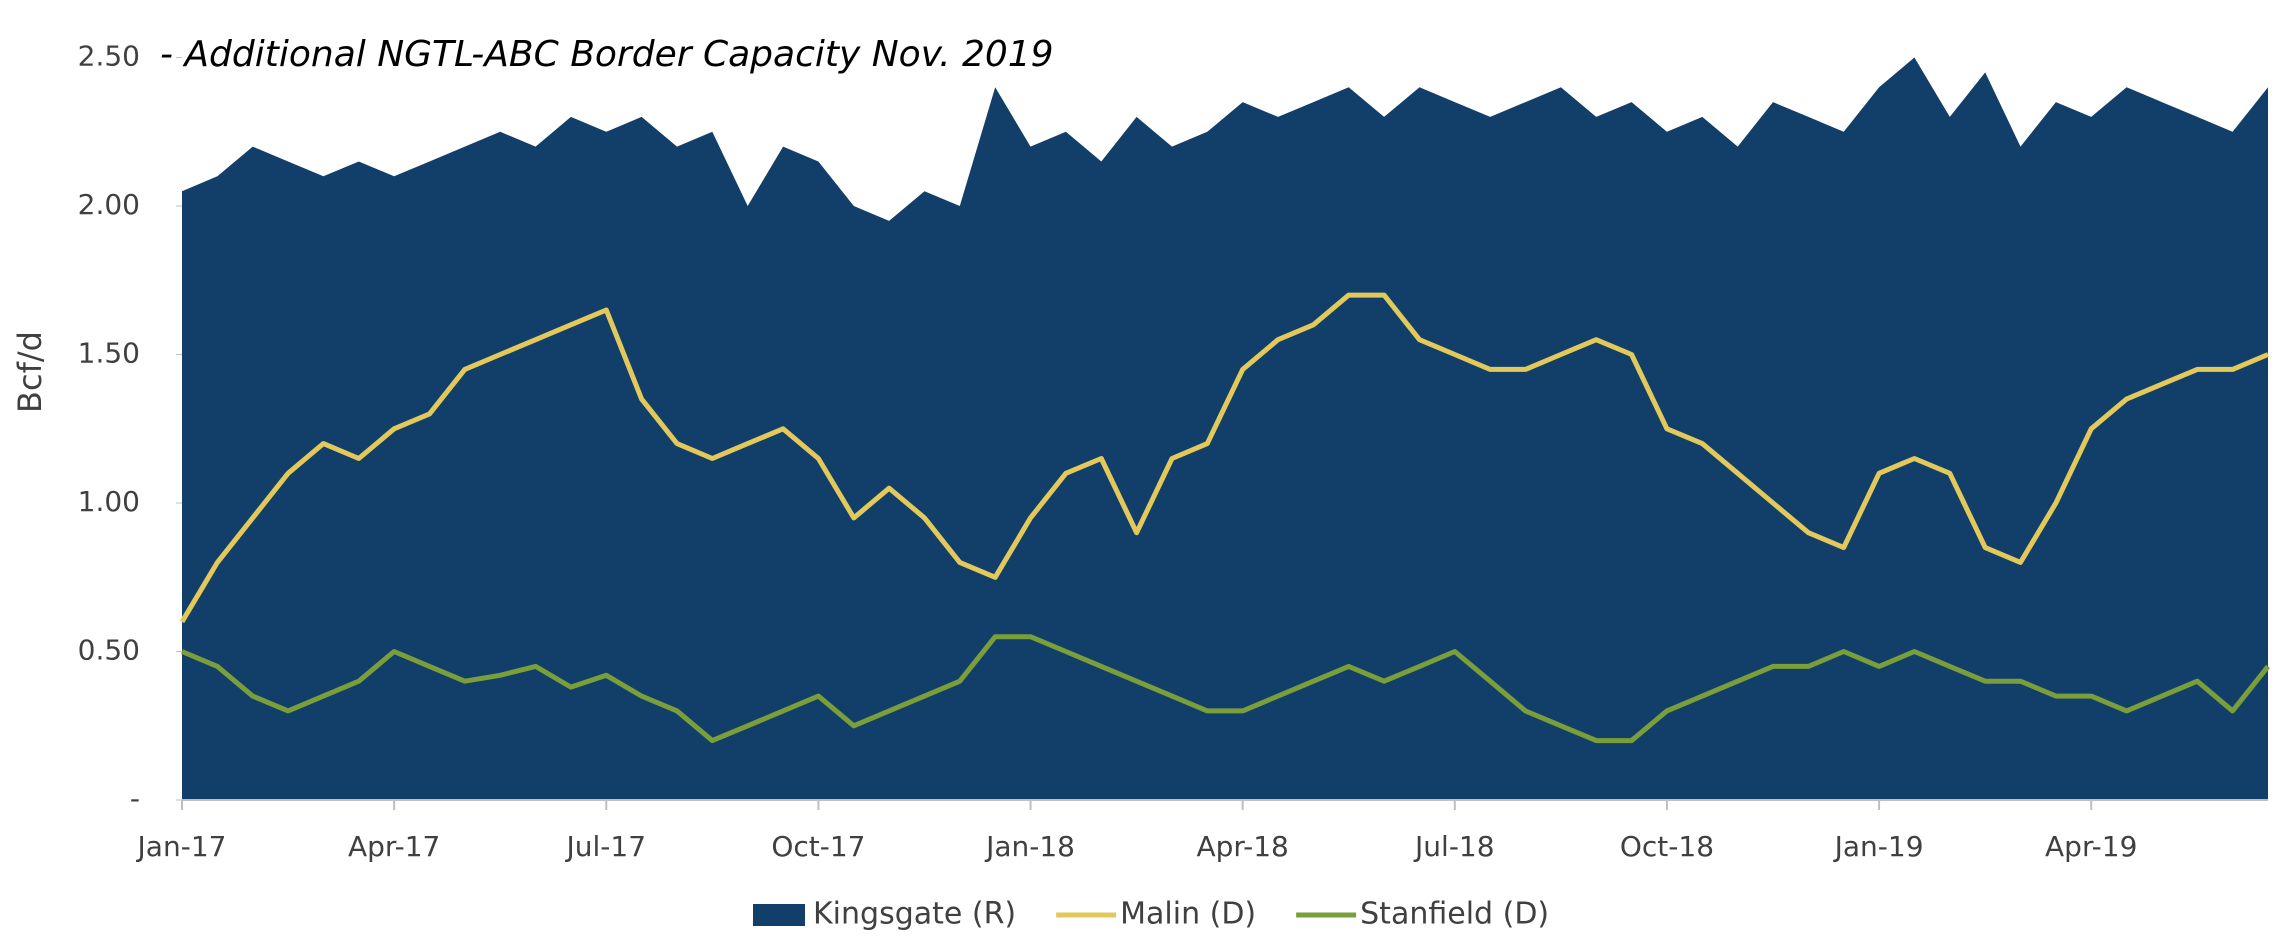 The width and height of the screenshot is (2285, 937). What do you see at coordinates (1454, 846) in the screenshot?
I see `x-tick-label: Jul-18` at bounding box center [1454, 846].